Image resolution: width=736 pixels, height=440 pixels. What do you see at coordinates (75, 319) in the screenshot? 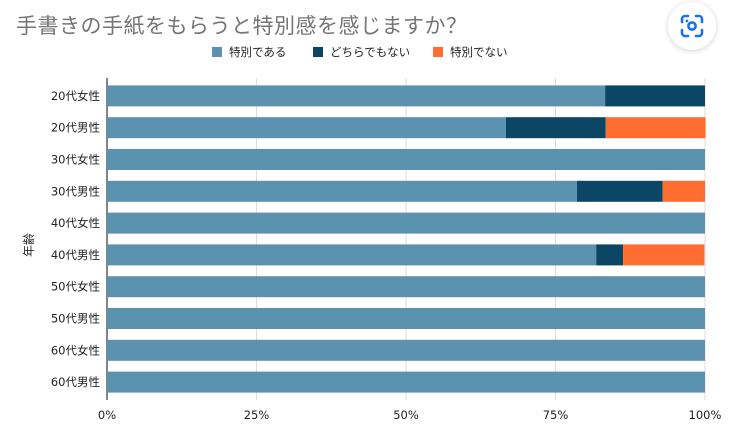
I see `category-label: 50代男性` at bounding box center [75, 319].